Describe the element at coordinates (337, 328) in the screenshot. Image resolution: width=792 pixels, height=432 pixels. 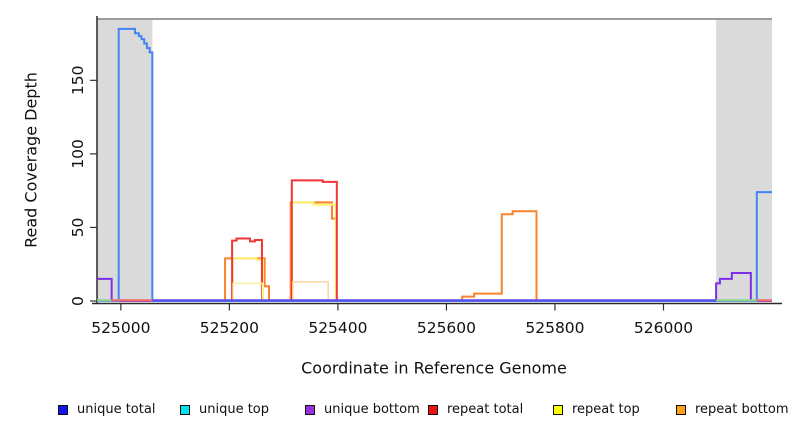
I see `x-tick-label: 525400` at that location.